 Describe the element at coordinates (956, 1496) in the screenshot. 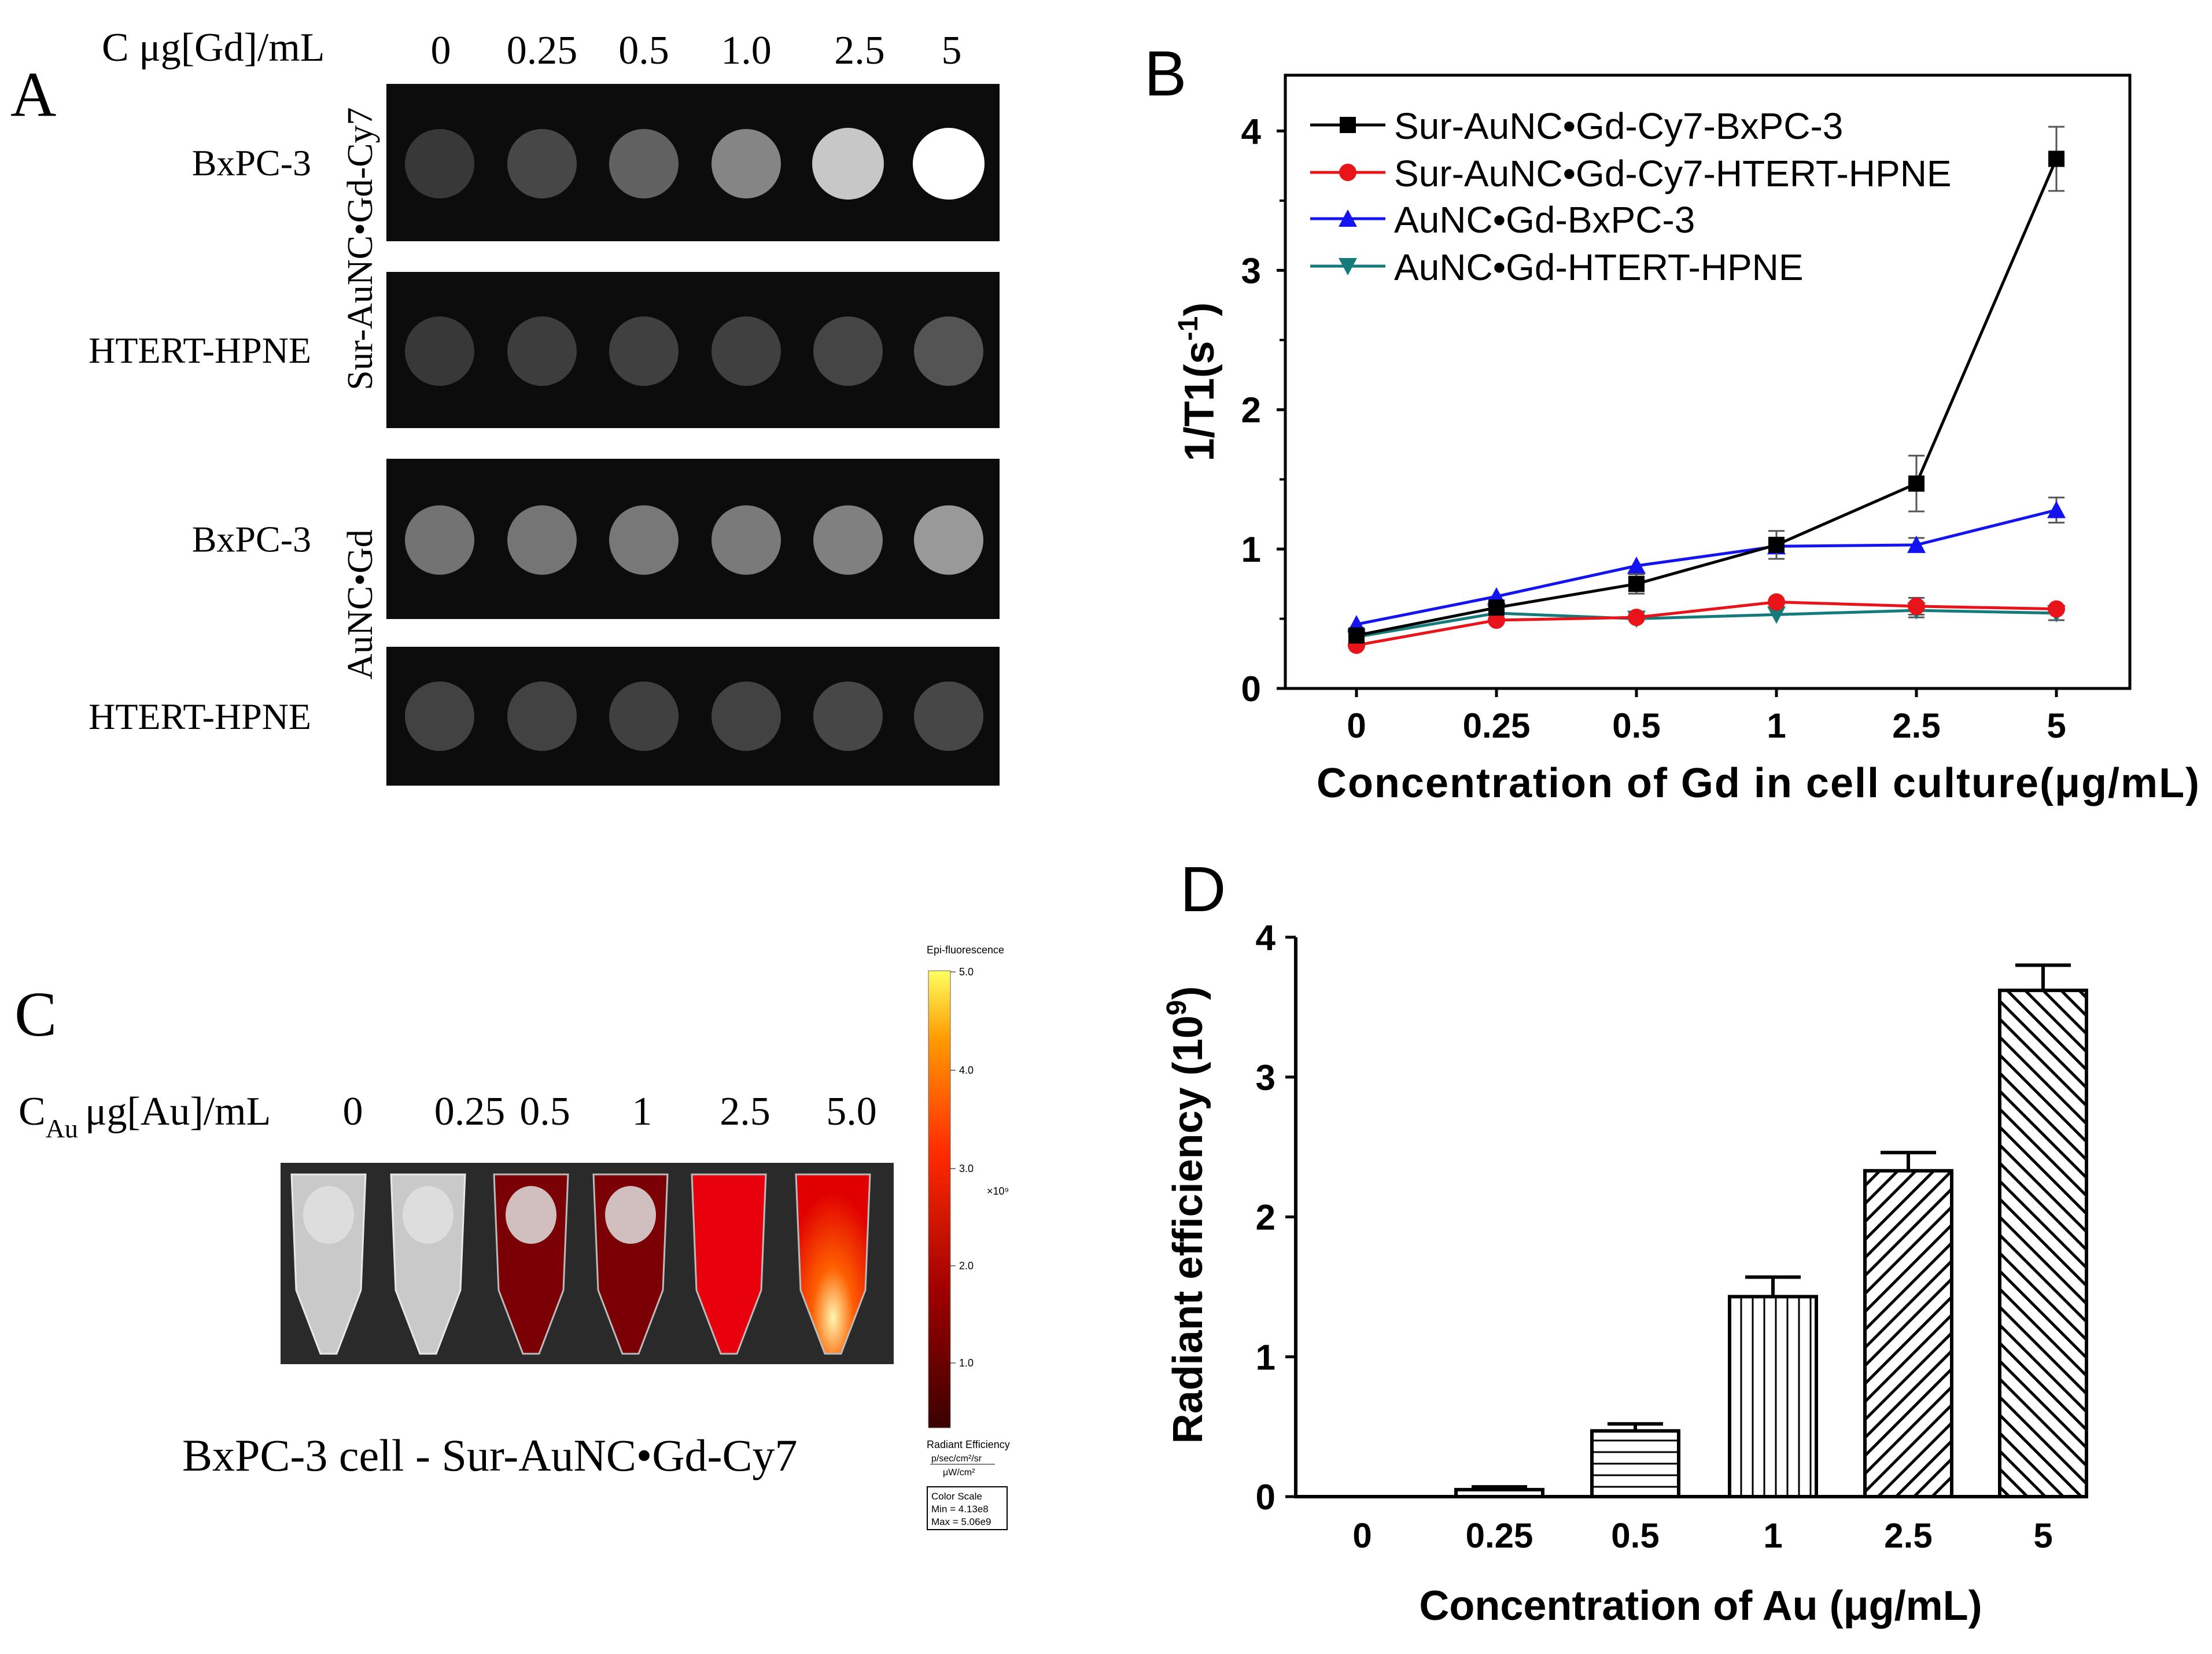

I see `panel-c-color-scale-title: Color Scale` at that location.